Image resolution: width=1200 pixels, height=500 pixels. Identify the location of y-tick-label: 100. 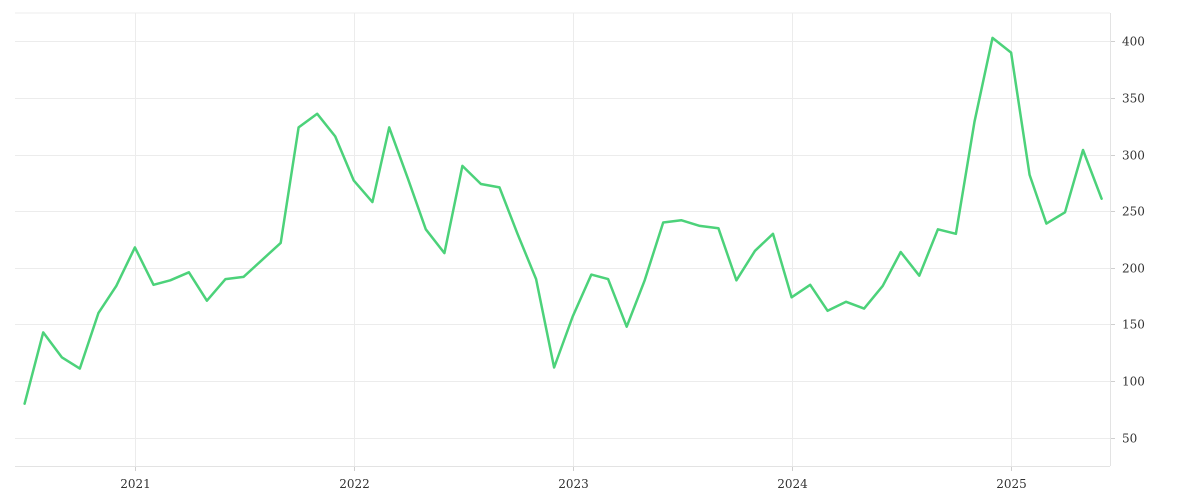
(1133, 382).